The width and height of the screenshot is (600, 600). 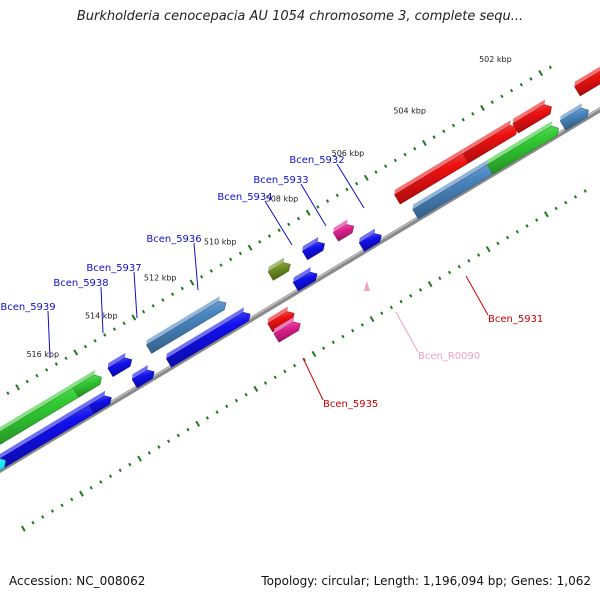 What do you see at coordinates (302, 275) in the screenshot?
I see `feature-blue-lower-5-top` at bounding box center [302, 275].